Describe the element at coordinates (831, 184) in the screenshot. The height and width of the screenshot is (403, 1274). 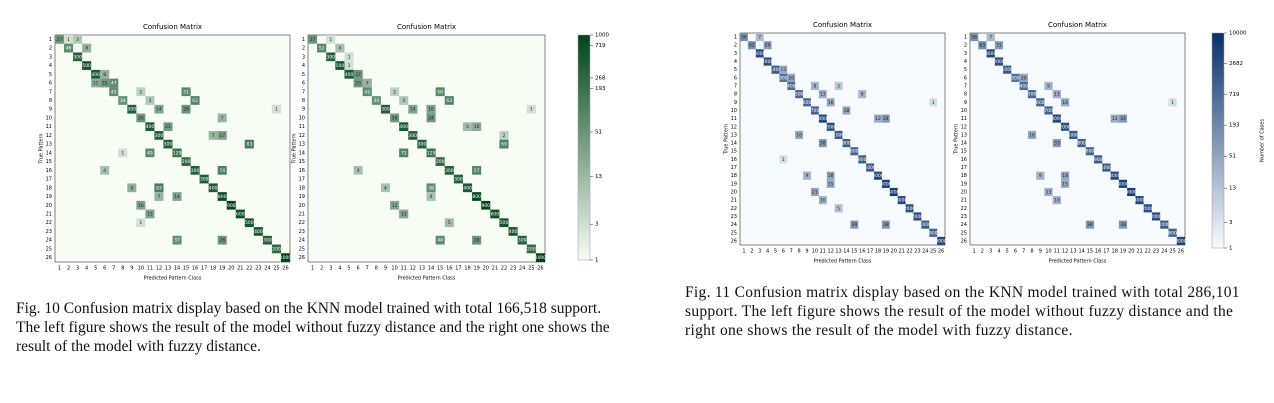
I see `cell-label: 15` at that location.